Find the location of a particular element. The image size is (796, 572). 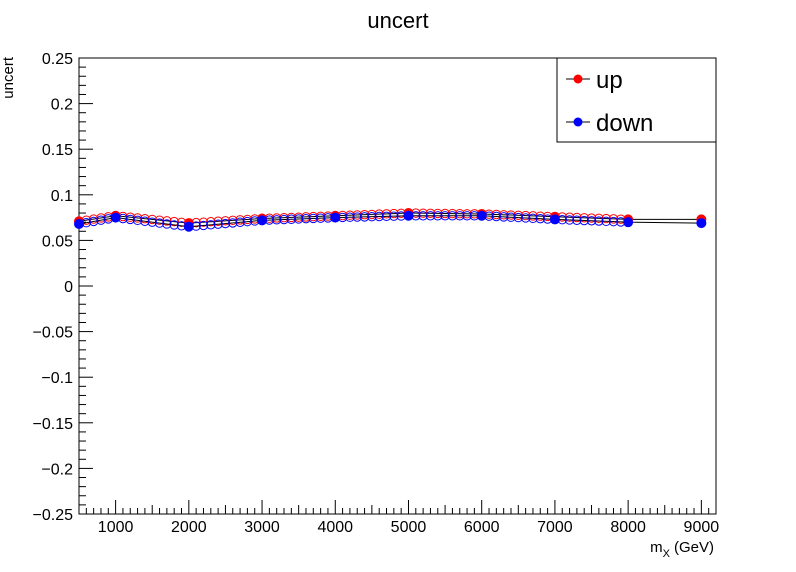

x-axis-label-sub: X is located at coordinates (667, 554).